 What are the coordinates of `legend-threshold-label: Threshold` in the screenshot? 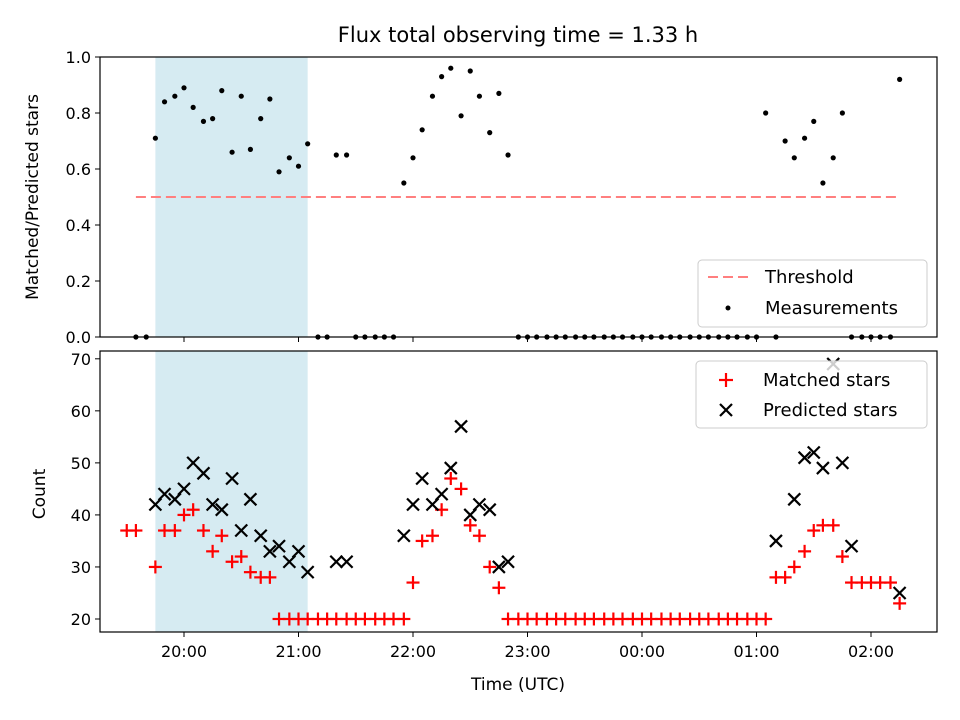 It's located at (809, 277).